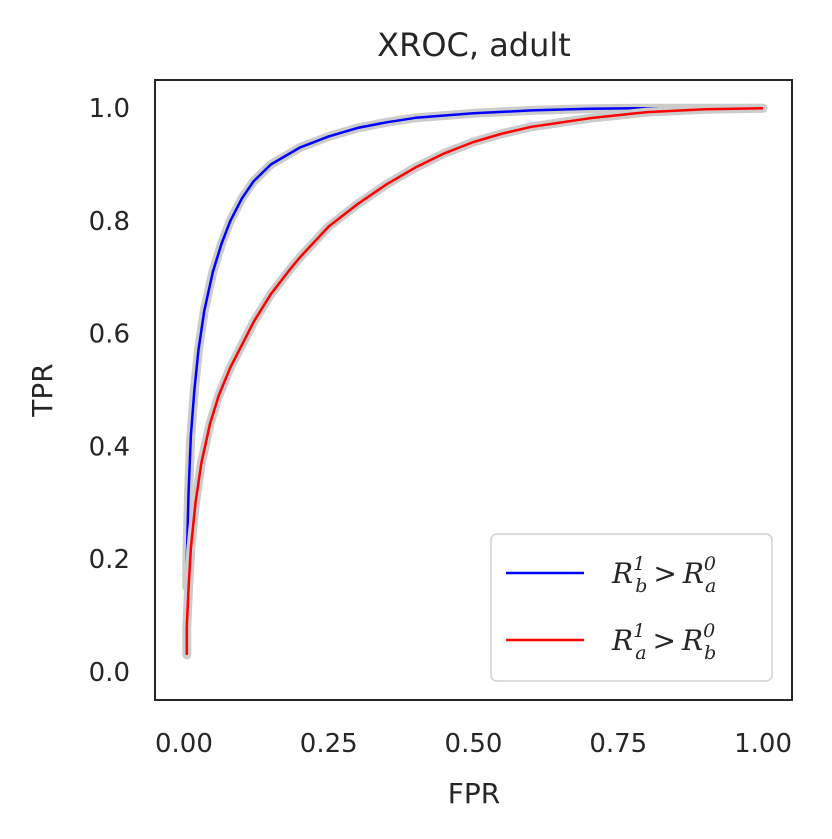 The width and height of the screenshot is (832, 839). What do you see at coordinates (693, 573) in the screenshot?
I see `legend-label-blue-r2: R` at bounding box center [693, 573].